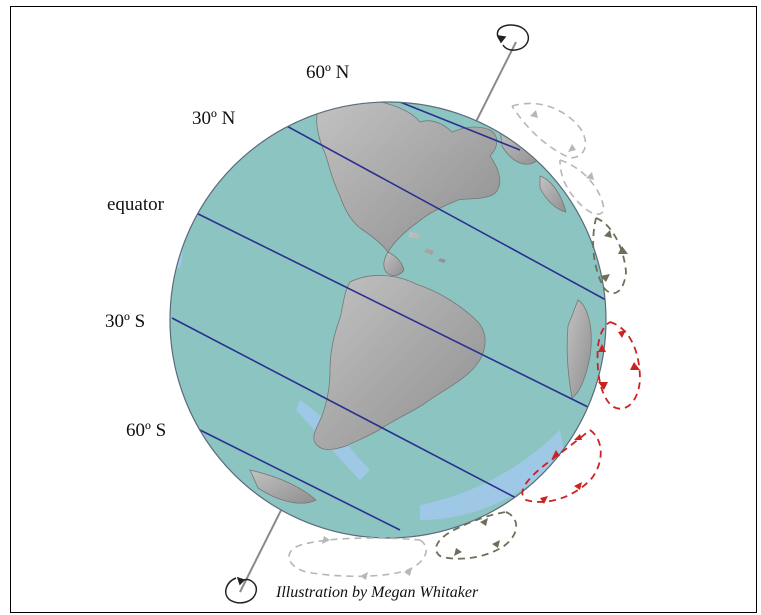 This screenshot has width=761, height=615. What do you see at coordinates (146, 431) in the screenshot?
I see `label-60-south: 60º S` at bounding box center [146, 431].